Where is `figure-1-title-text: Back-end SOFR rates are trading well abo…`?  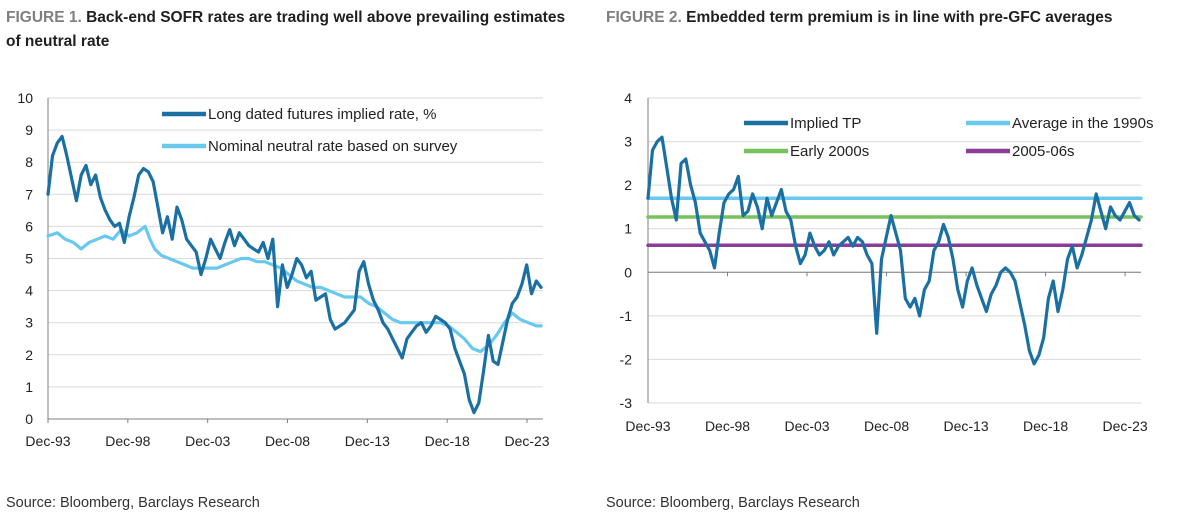 figure-1-title-text: Back-end SOFR rates are trading well abo… is located at coordinates (286, 29).